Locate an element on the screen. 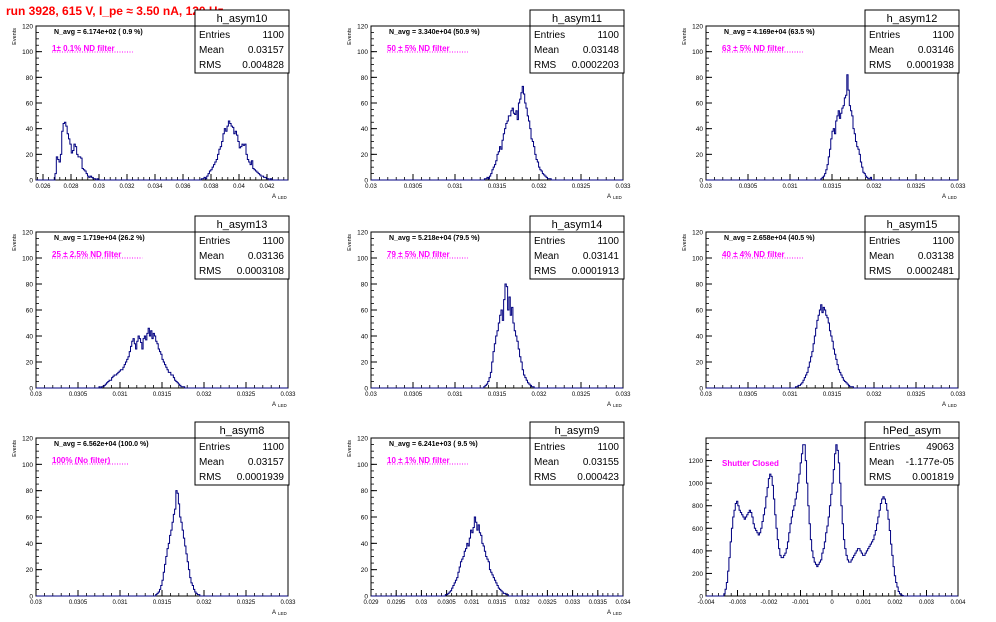 The image size is (996, 622). stats-value: 0.0001939 is located at coordinates (261, 477).